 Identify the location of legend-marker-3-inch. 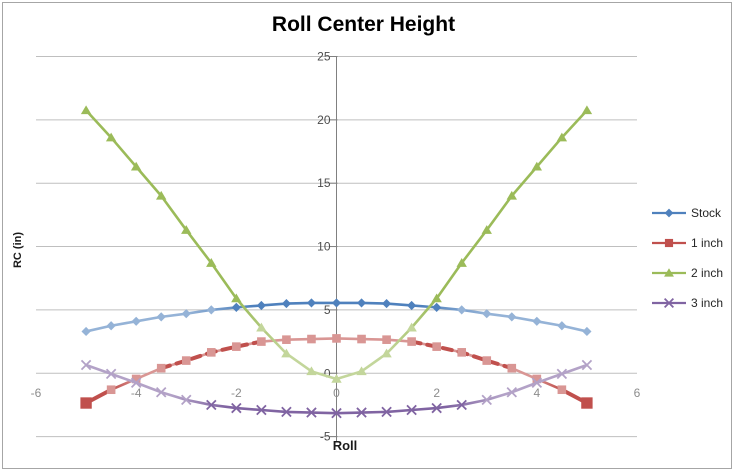
(669, 303).